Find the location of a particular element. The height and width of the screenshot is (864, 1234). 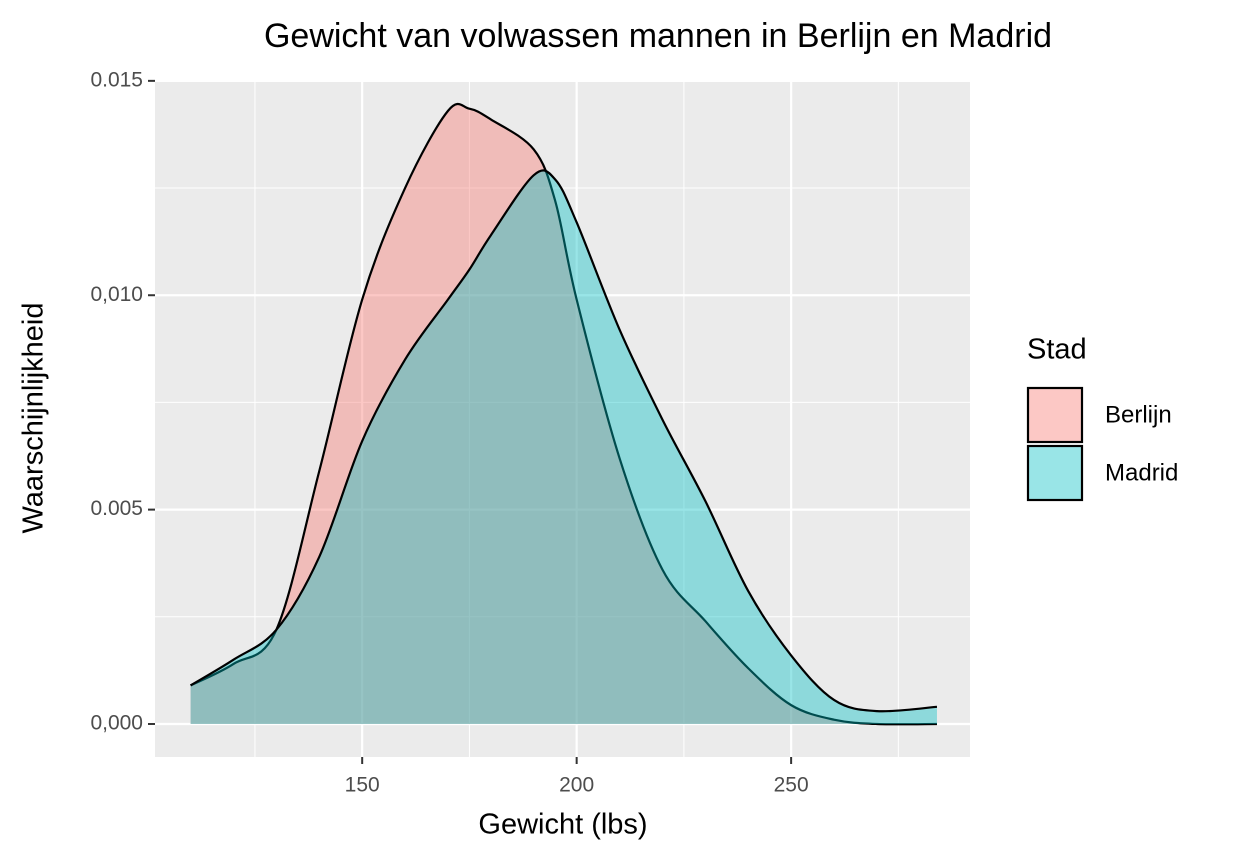

legend-label: Berlijn is located at coordinates (1138, 414).